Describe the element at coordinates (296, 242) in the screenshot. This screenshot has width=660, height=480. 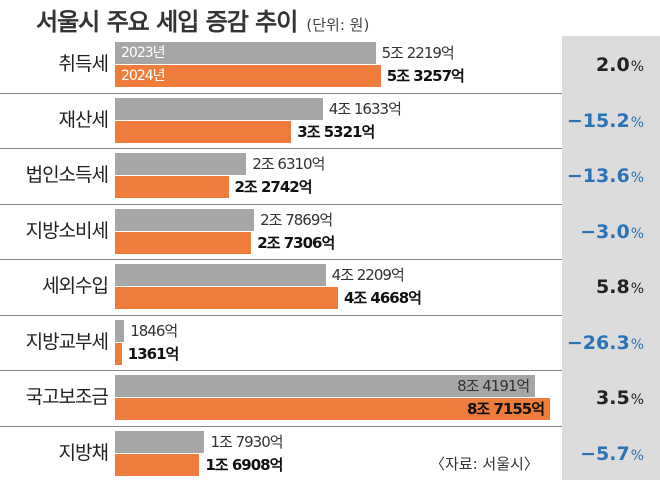
I see `value-label-2024: 2조 7306억` at that location.